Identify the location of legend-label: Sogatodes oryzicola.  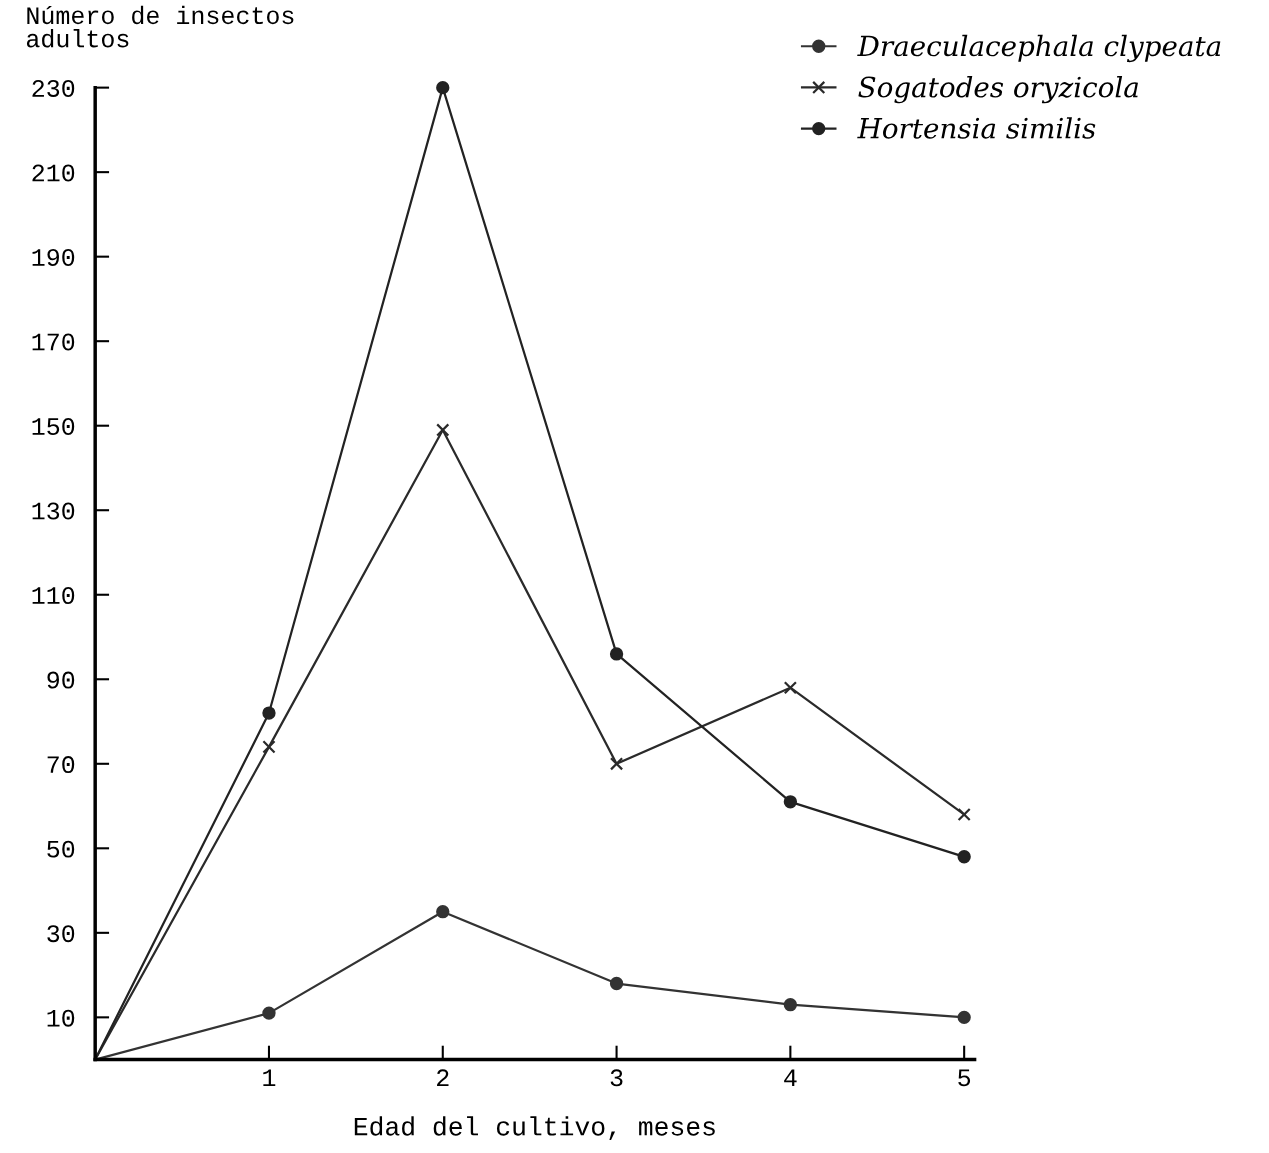
(998, 90).